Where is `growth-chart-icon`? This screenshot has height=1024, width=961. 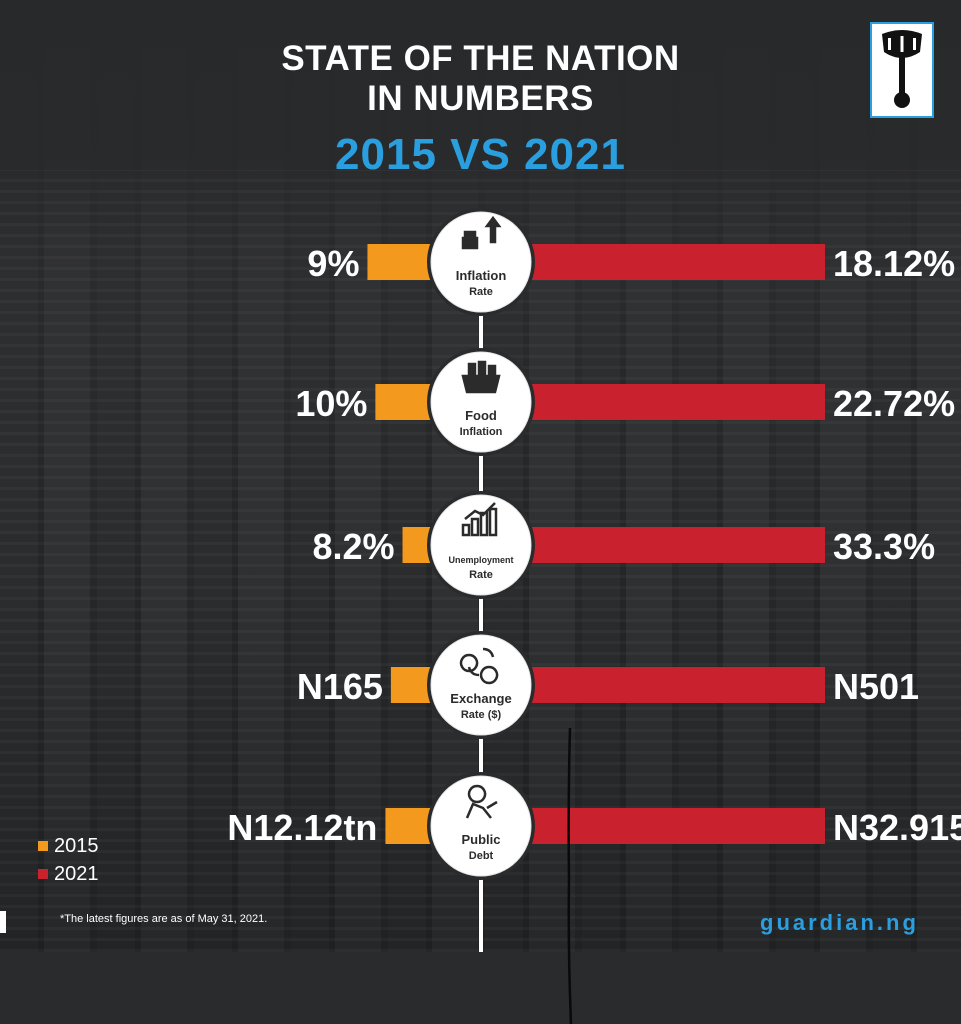 growth-chart-icon is located at coordinates (479, 519).